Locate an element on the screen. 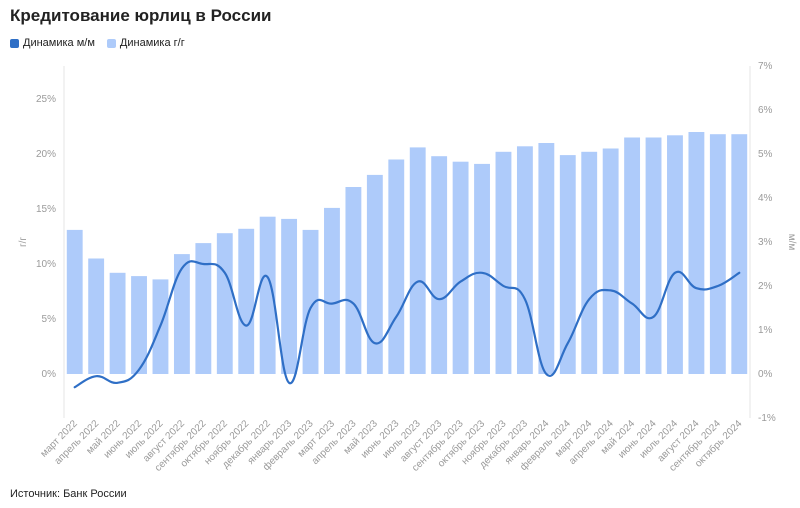  y-right-axis-title: м/м is located at coordinates (791, 242).